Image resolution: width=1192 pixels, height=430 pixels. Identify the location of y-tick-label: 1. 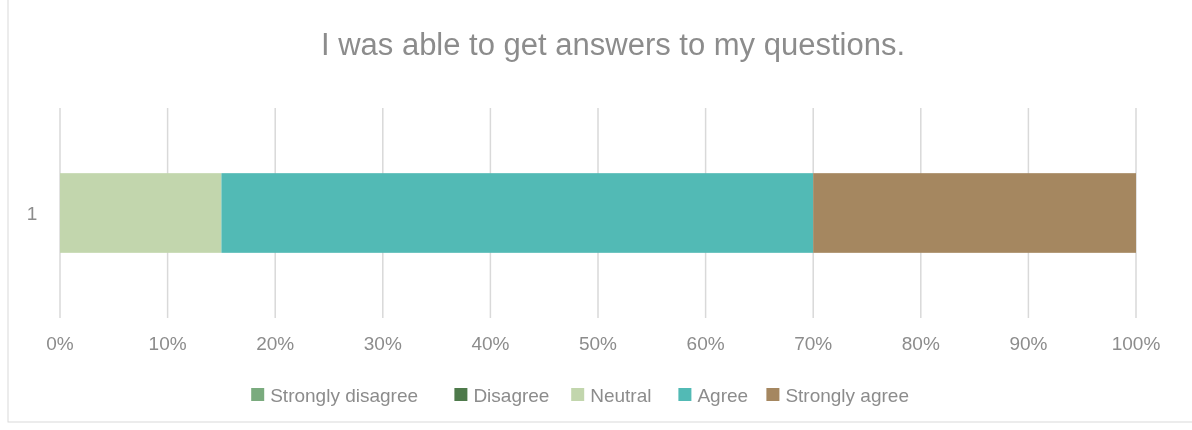
(32, 213).